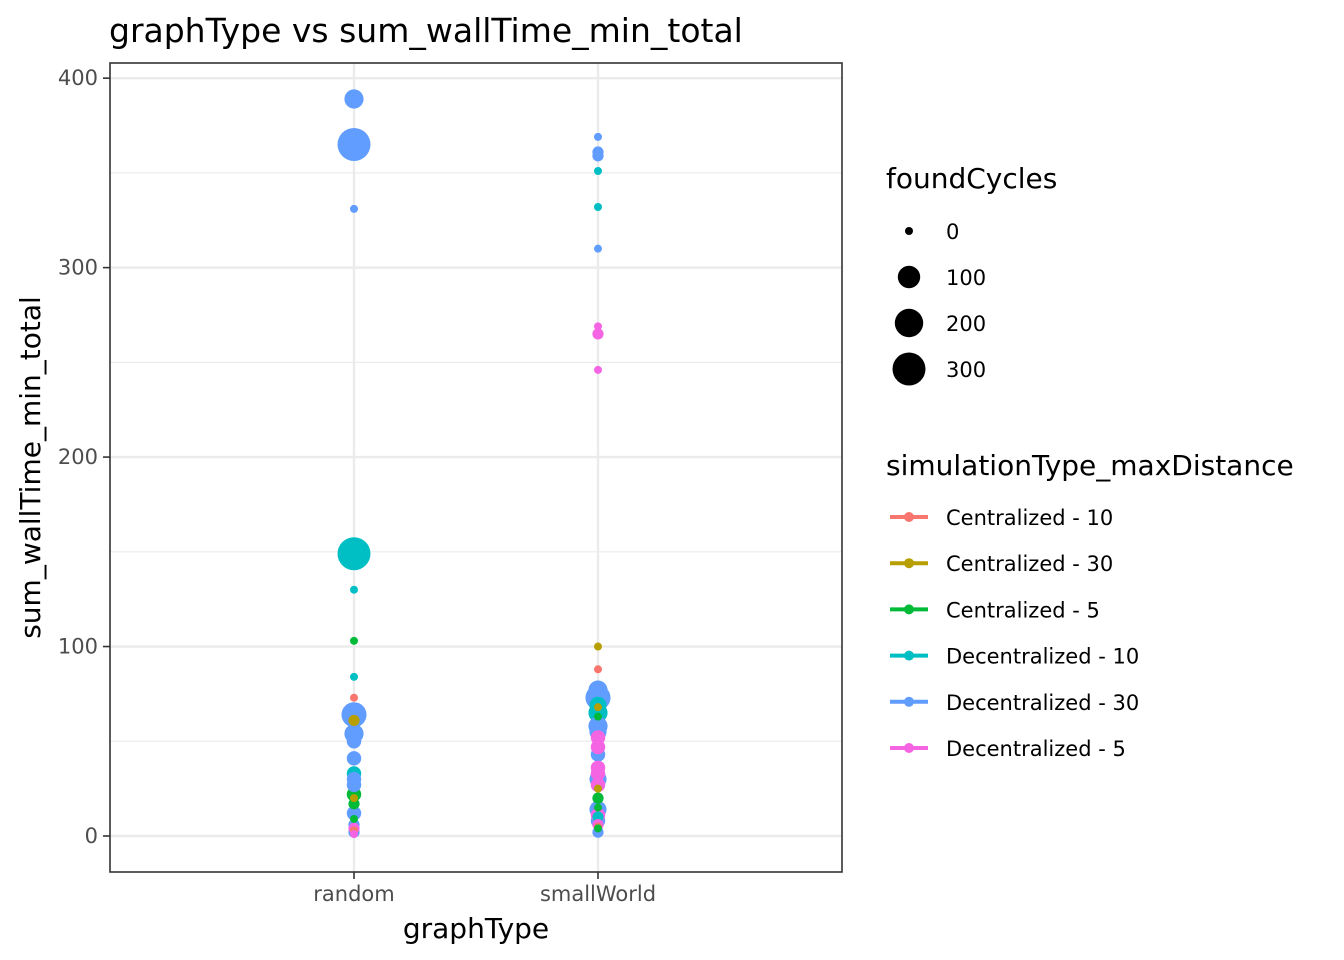  I want to click on y-tick-label: 100, so click(78, 647).